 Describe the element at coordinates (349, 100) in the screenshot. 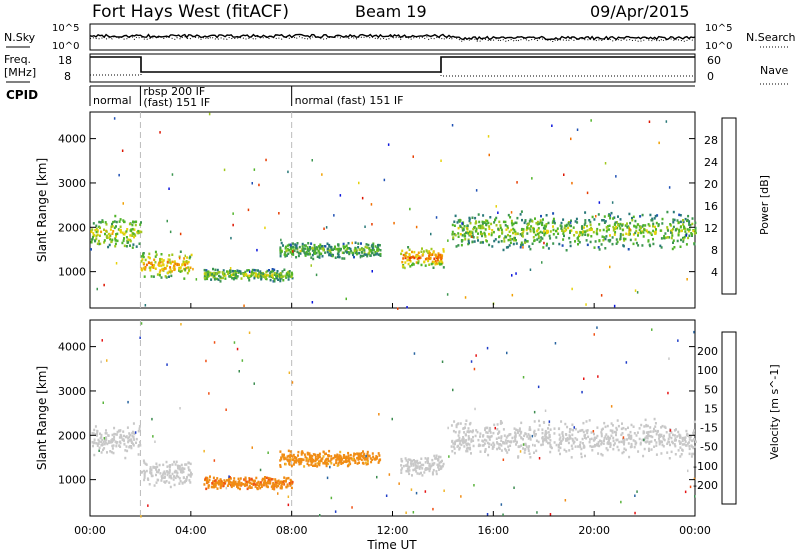

I see `cpid-segment-label: normal (fast) 151 IF` at that location.